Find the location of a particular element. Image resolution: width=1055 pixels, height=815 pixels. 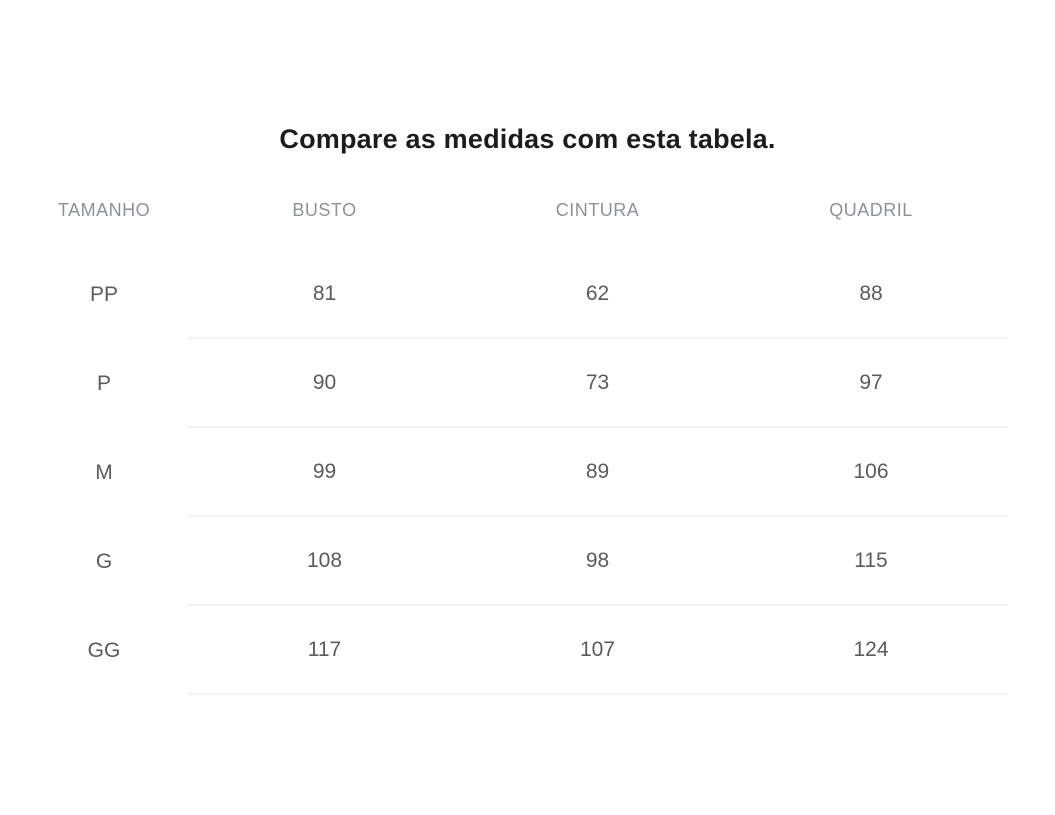

quadril-cell: 124 is located at coordinates (871, 650).